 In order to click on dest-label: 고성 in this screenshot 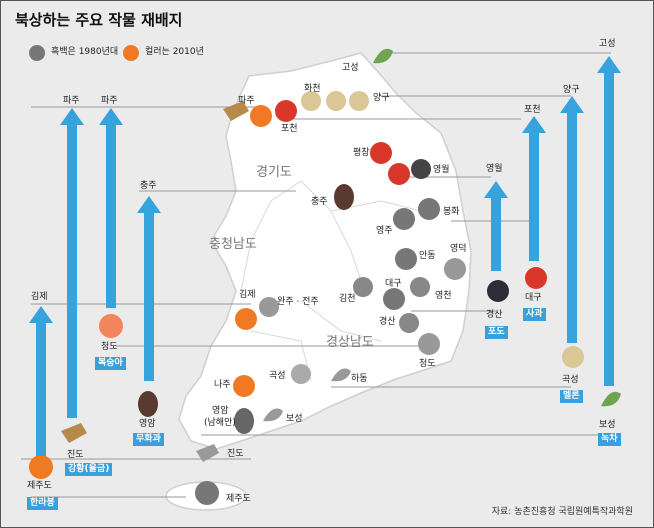, I will do `click(607, 44)`.